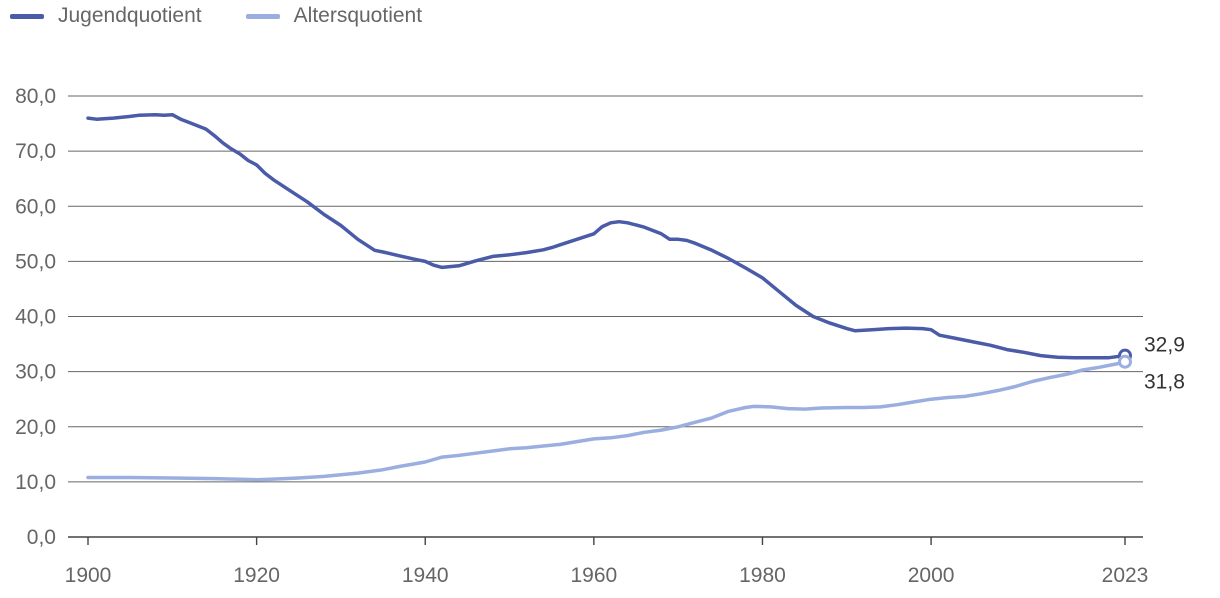 The height and width of the screenshot is (598, 1220). I want to click on y-tick-label: 70,0, so click(35, 151).